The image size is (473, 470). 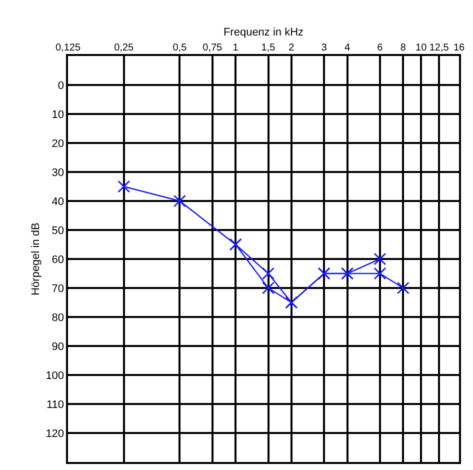 I want to click on y-tick-label: 60, so click(x=58, y=260).